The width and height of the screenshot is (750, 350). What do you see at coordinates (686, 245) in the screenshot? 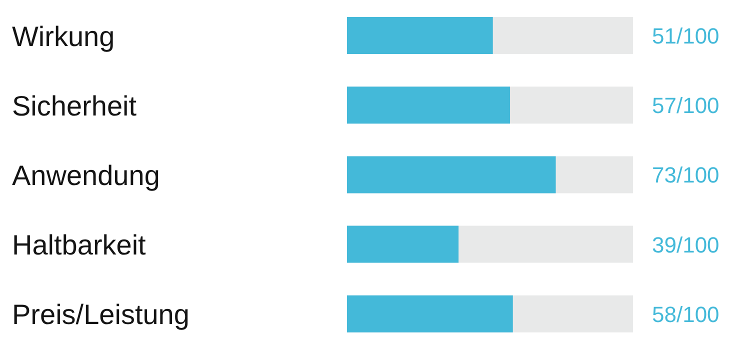
I see `data-label: 39/100` at bounding box center [686, 245].